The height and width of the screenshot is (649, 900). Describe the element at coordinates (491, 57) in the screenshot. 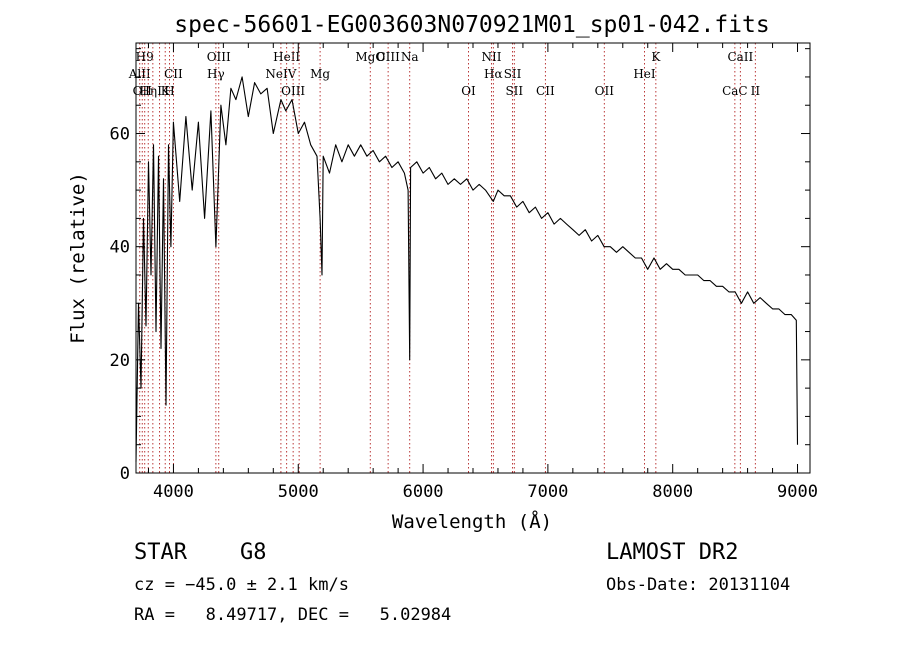

I see `line-marker-label: NII` at that location.